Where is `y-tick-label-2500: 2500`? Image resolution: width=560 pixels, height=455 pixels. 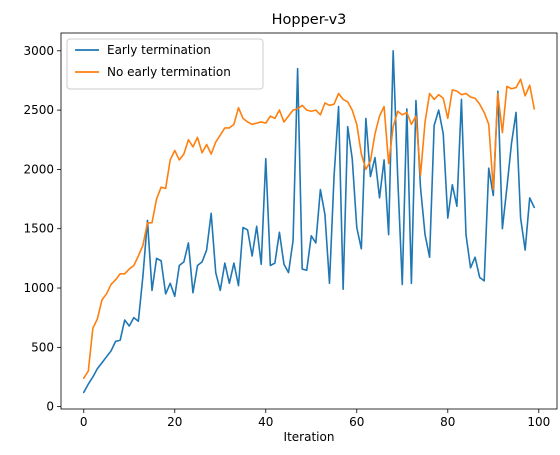 y-tick-label-2500: 2500 is located at coordinates (38, 110).